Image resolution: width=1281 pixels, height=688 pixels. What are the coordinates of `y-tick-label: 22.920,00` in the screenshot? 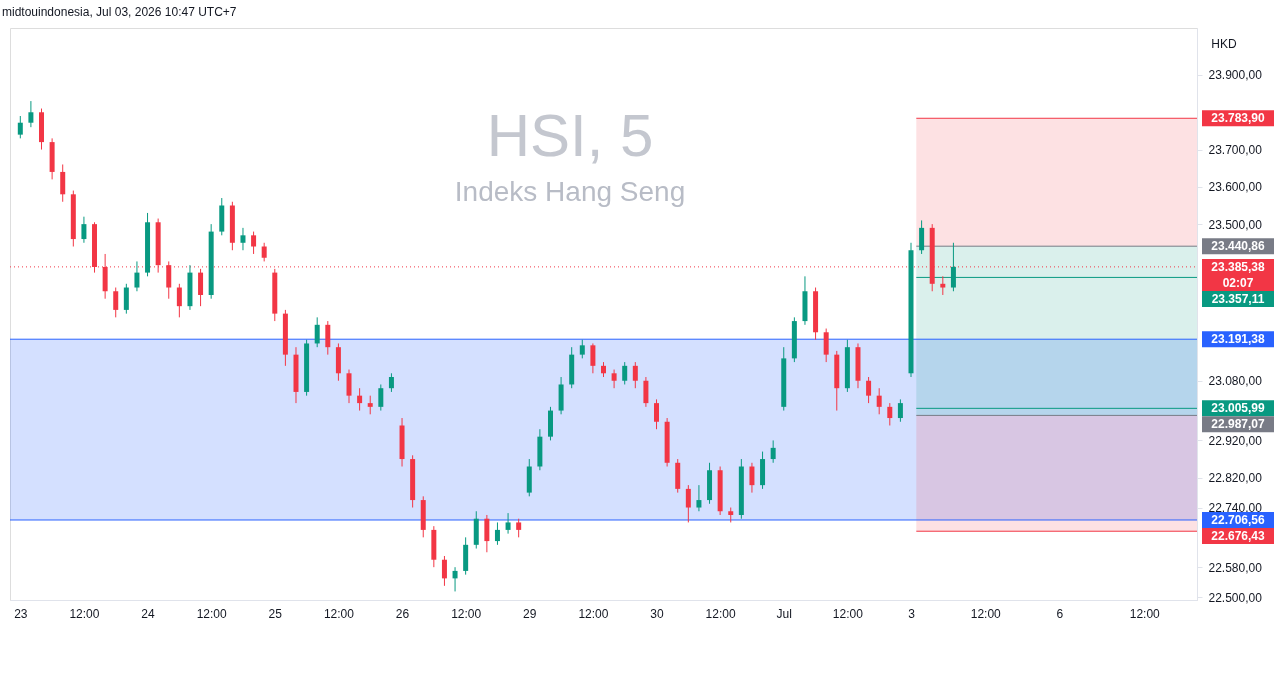 It's located at (1235, 440).